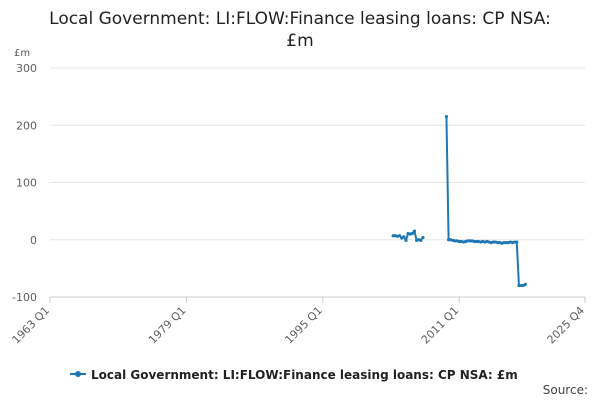  I want to click on y-tick-label: 200, so click(26, 125).